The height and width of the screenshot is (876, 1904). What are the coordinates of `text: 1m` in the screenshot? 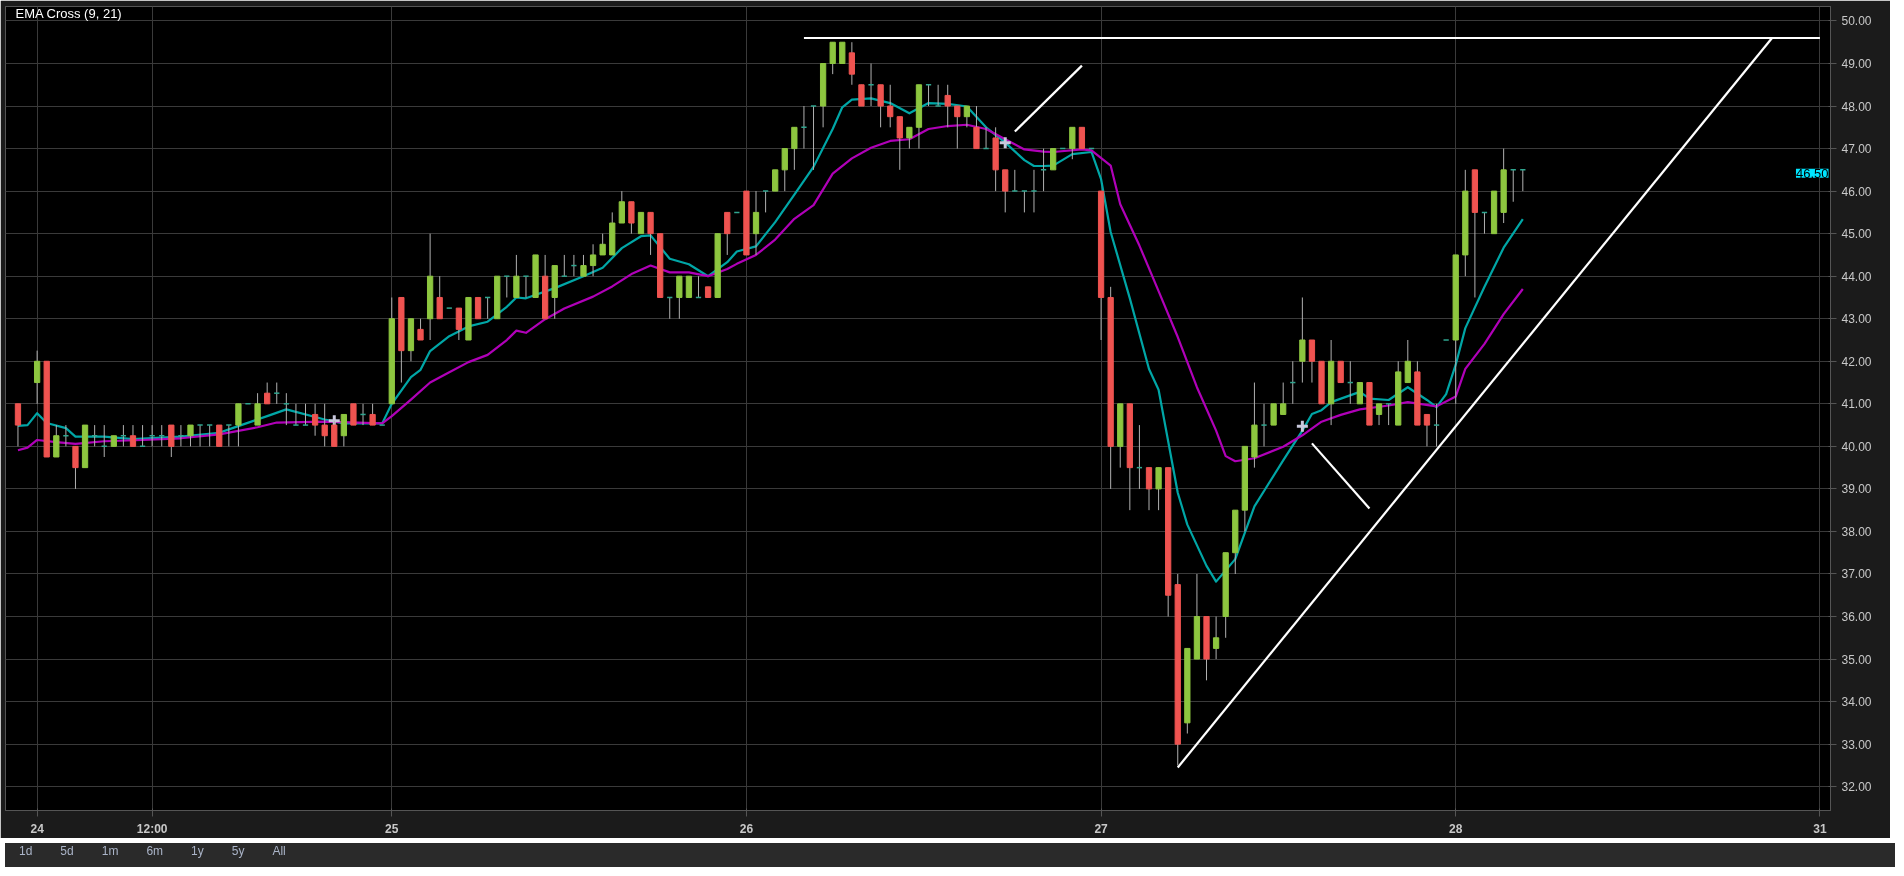 It's located at (110, 851).